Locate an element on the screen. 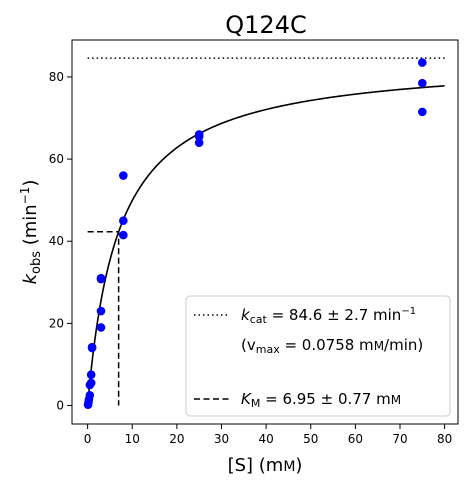 The width and height of the screenshot is (469, 484). x-axis-ticks: 0 10 20 30 40 50 60 70 80 is located at coordinates (268, 435).